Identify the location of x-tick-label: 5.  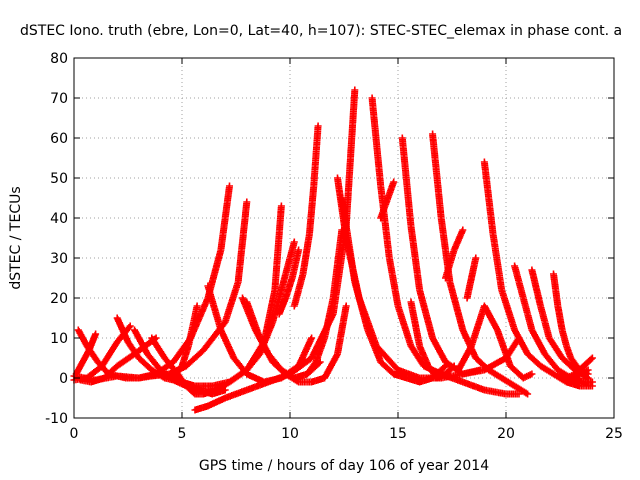
(182, 434).